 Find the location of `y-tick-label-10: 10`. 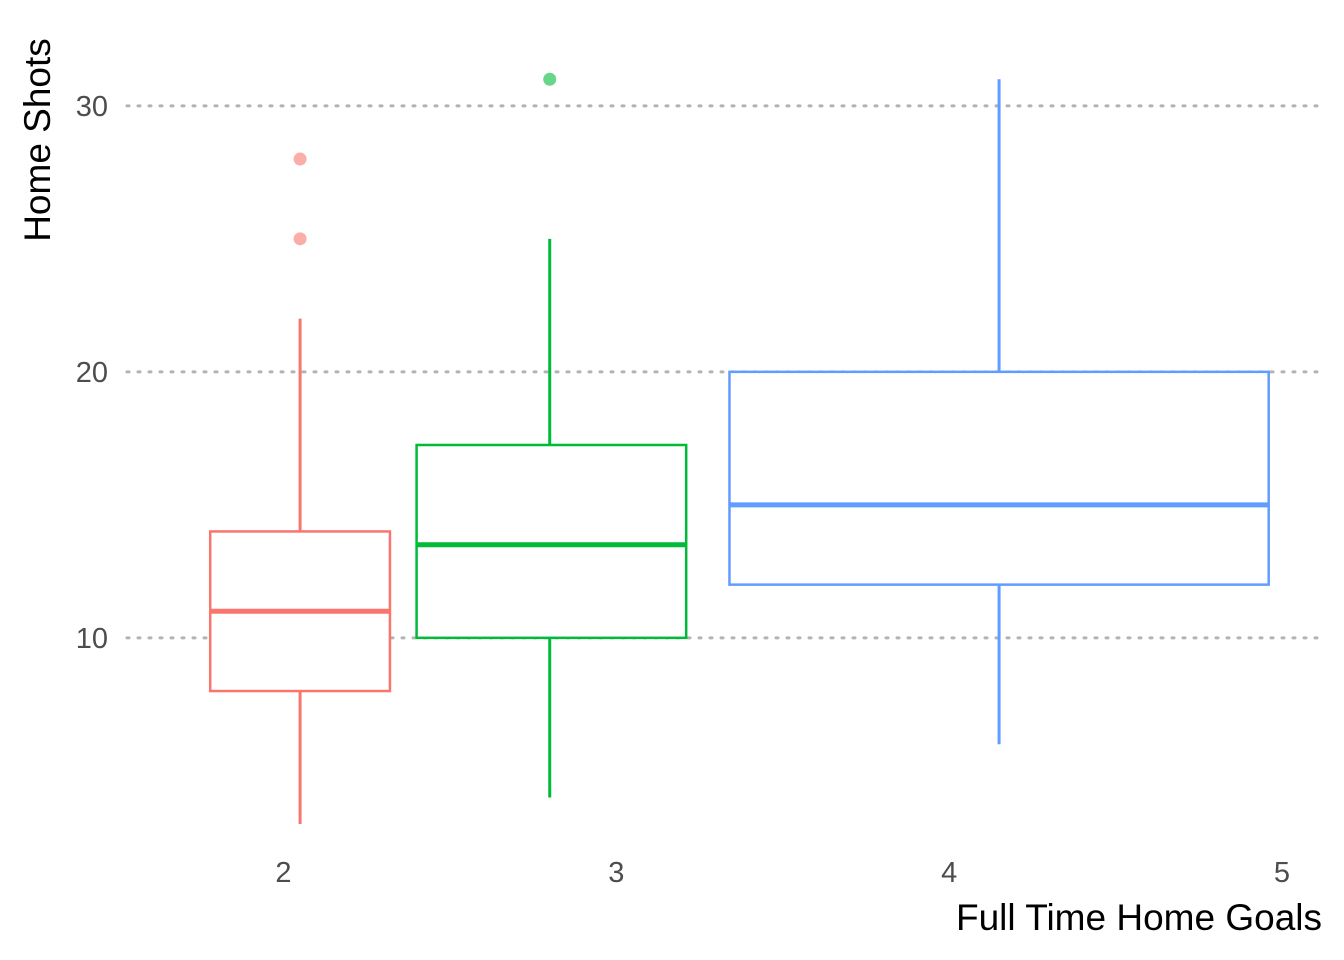

y-tick-label-10: 10 is located at coordinates (92, 639).